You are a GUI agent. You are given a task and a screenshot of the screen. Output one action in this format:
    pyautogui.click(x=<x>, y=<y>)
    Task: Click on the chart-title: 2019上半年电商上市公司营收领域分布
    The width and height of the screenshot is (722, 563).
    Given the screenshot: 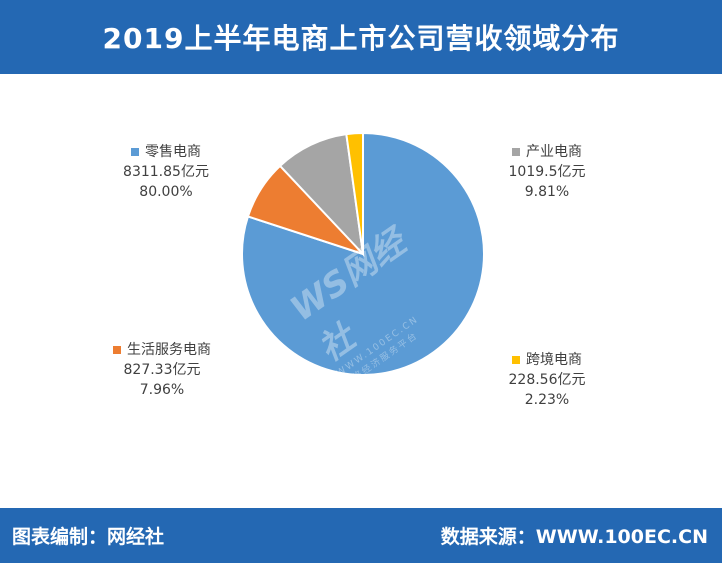 What is the action you would take?
    pyautogui.click(x=361, y=38)
    